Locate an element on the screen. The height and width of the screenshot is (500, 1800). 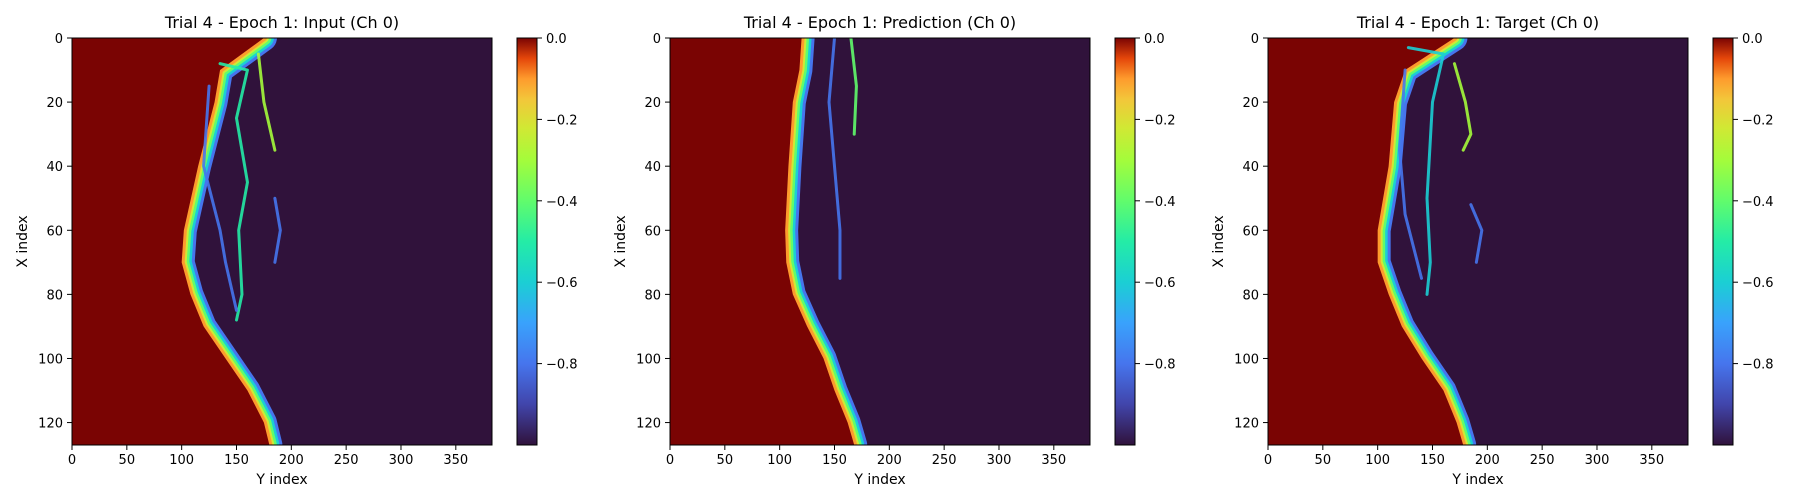
chart-title: Trial 4 - Epoch 1: Prediction (Ch 0) is located at coordinates (879, 22).